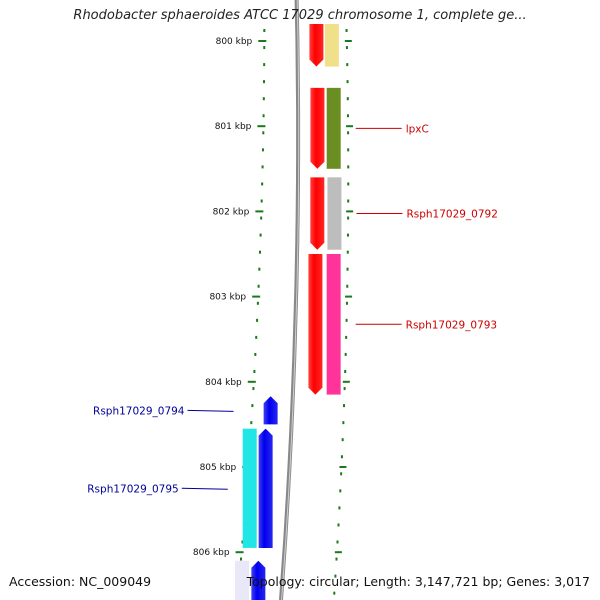 The image size is (600, 600). Describe the element at coordinates (417, 129) in the screenshot. I see `gene-label: lpxC` at that location.